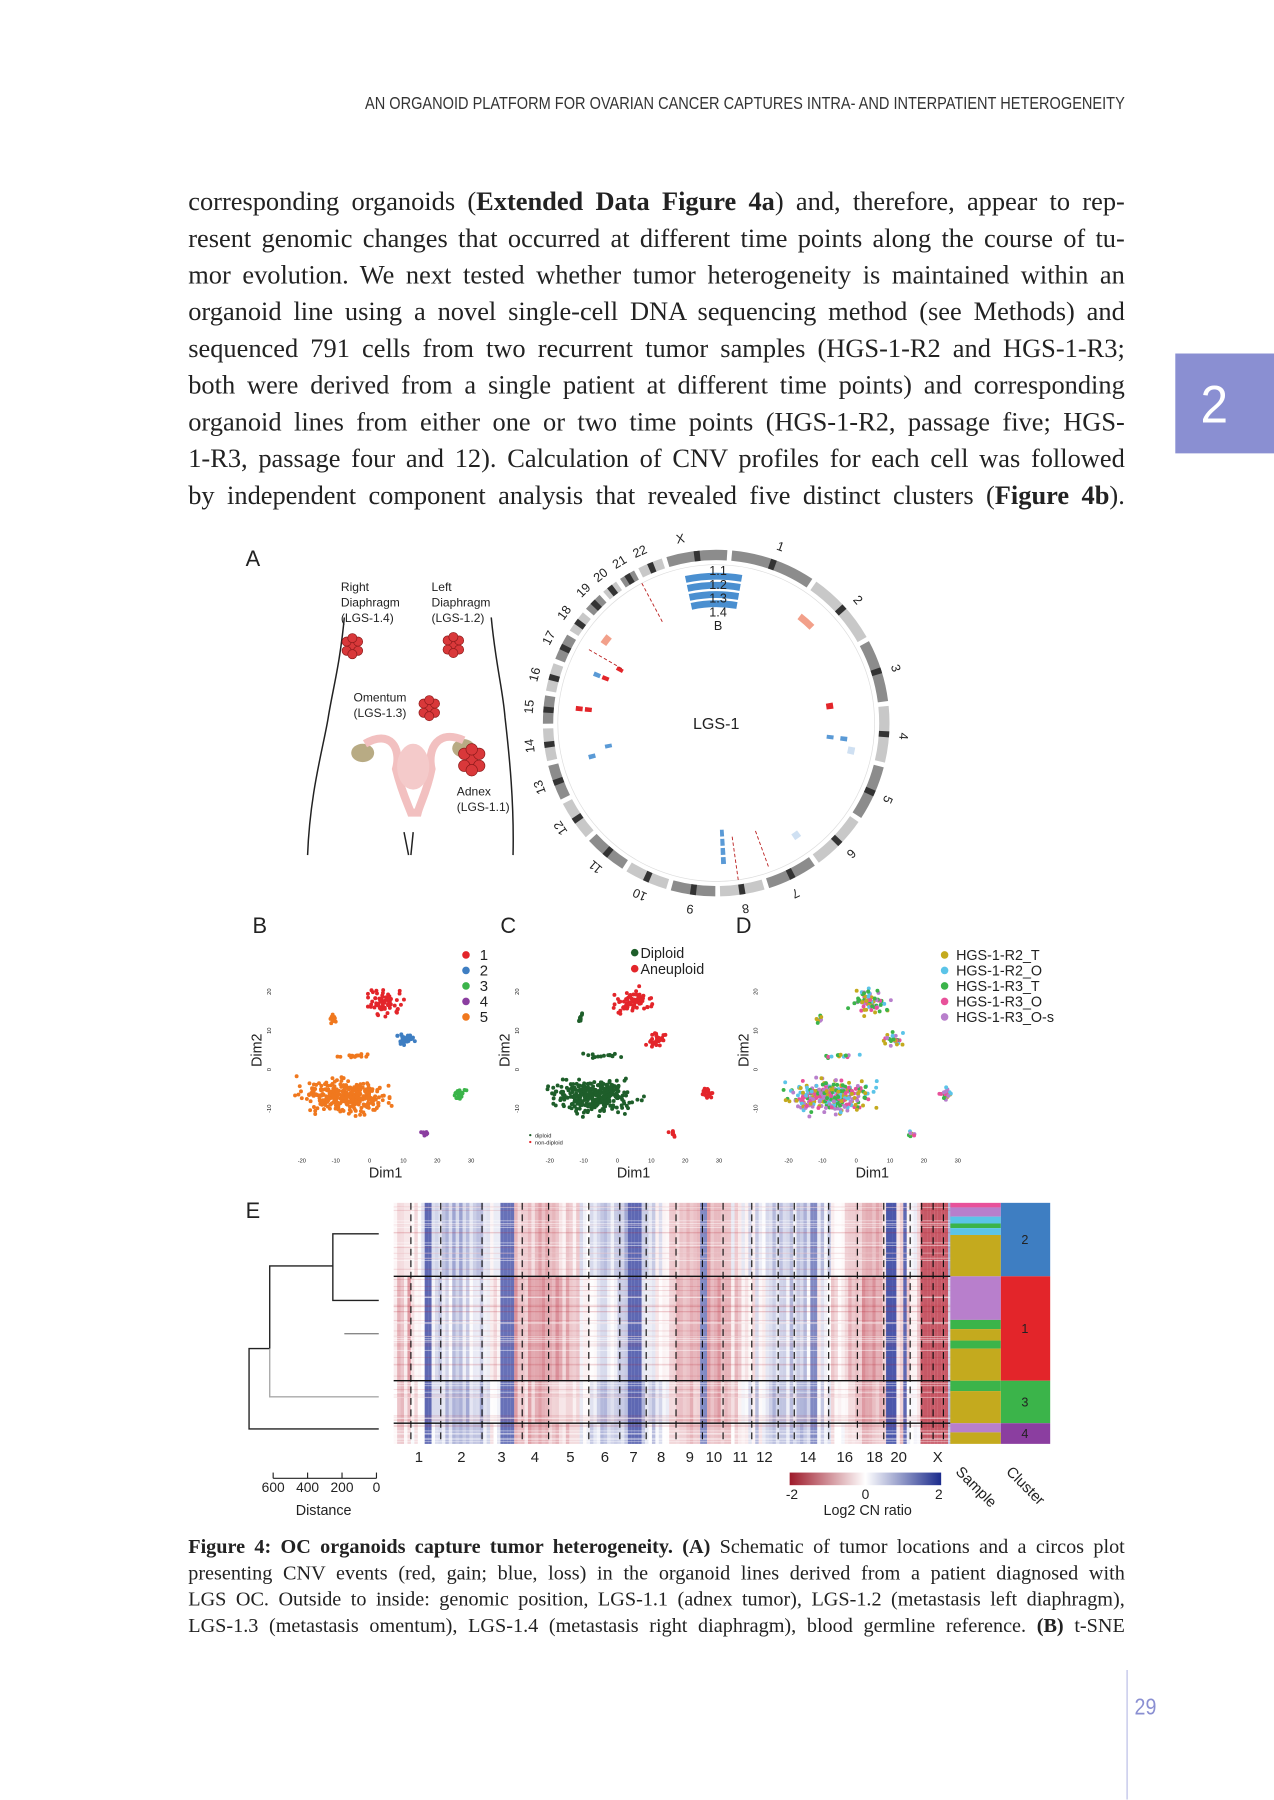 This screenshot has width=1274, height=1800. I want to click on chromosome-label: 5, so click(888, 799).